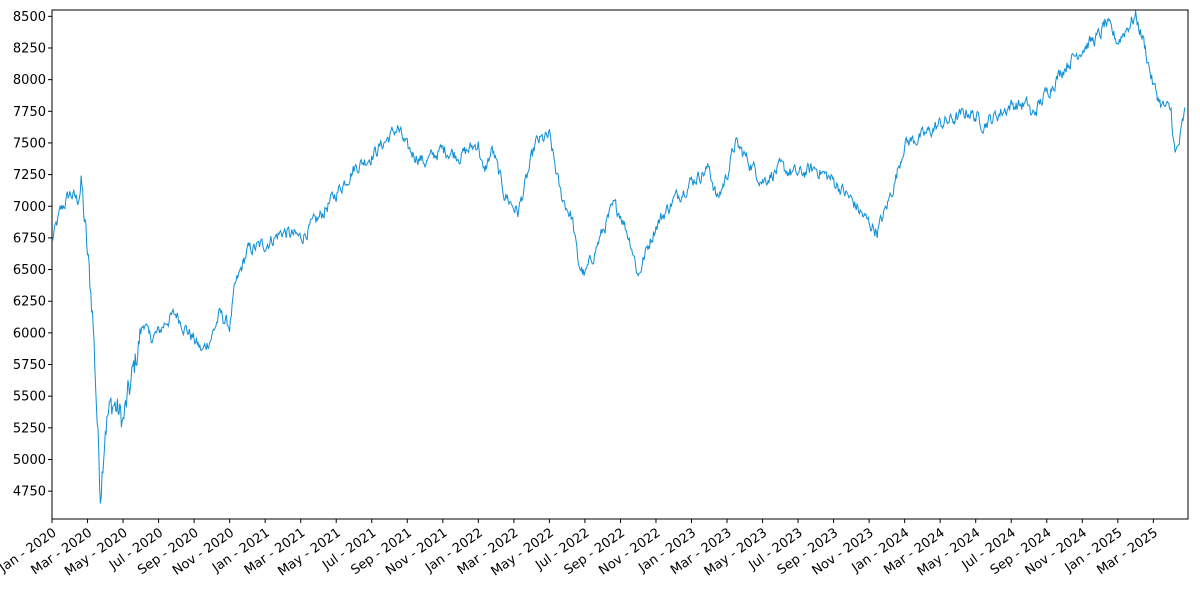 The image size is (1200, 600). Describe the element at coordinates (29, 333) in the screenshot. I see `y-tick-label: 6000` at that location.